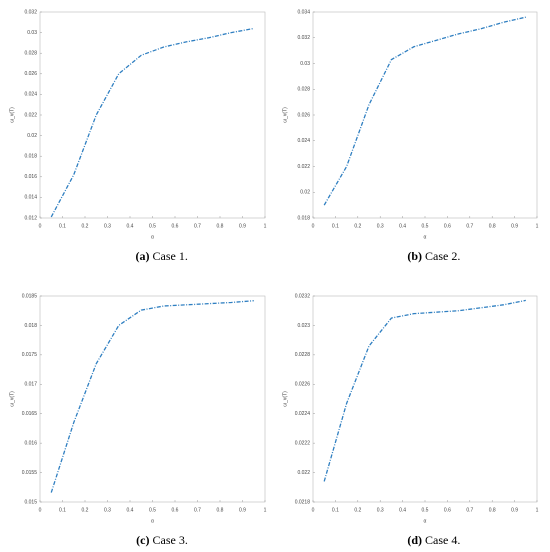 The height and width of the screenshot is (552, 550). I want to click on y-tick-label: 0.023, so click(303, 326).